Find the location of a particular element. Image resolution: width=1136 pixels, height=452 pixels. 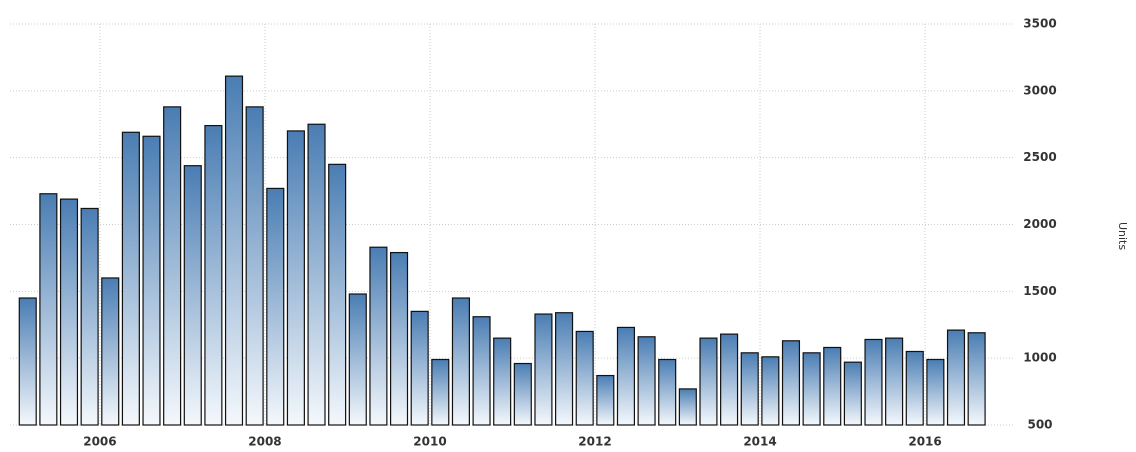

x-tick-label: 2014 is located at coordinates (759, 442).